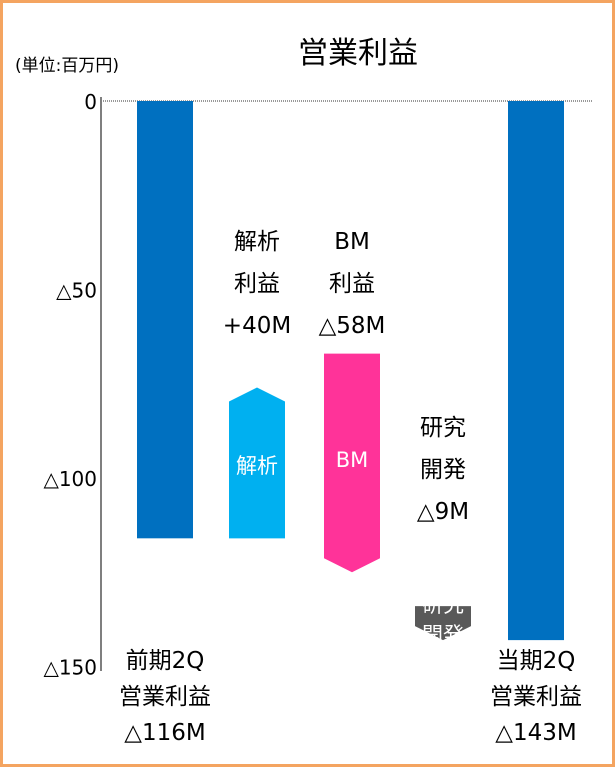 Image resolution: width=615 pixels, height=770 pixels. Describe the element at coordinates (443, 635) in the screenshot. I see `bar-inner-label: 開発` at that location.